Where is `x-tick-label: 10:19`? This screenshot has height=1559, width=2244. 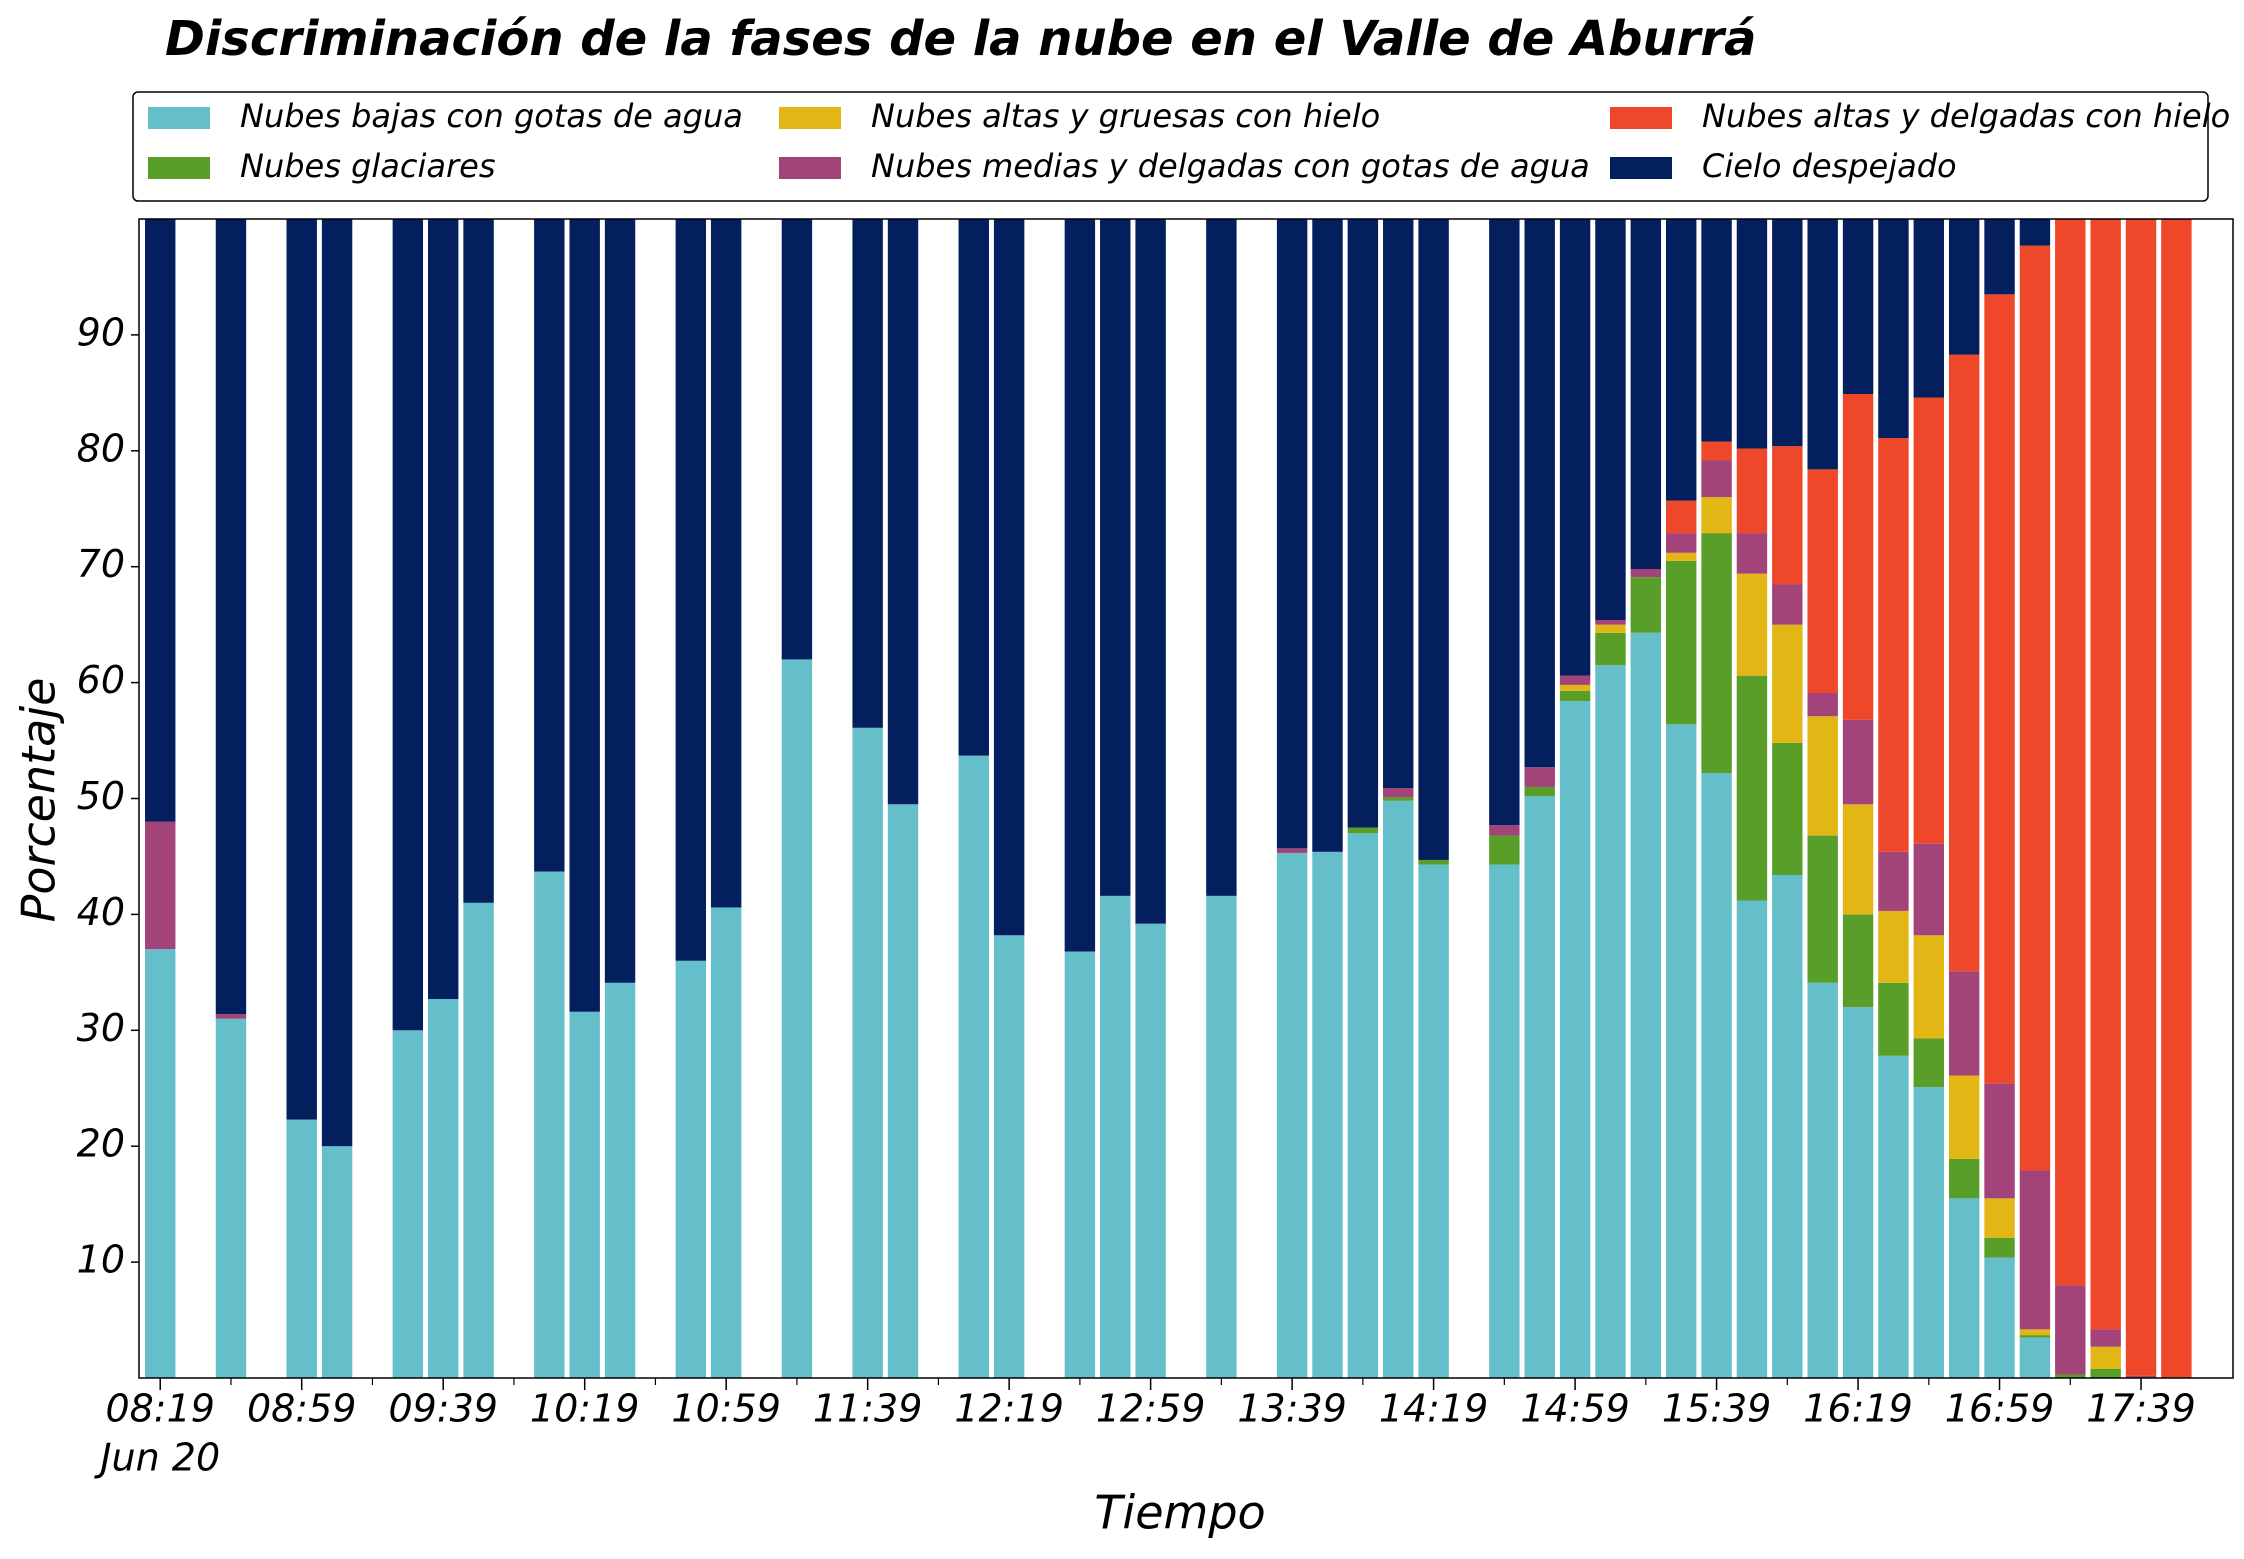 x-tick-label: 10:19 is located at coordinates (585, 1409).